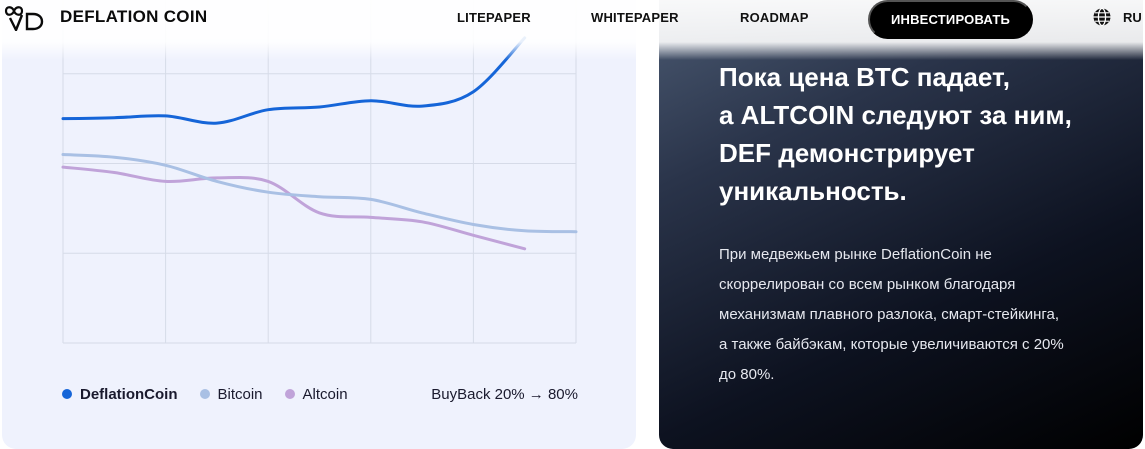 This screenshot has height=449, width=1145. I want to click on series-line-deflationcoin, so click(294, 80).